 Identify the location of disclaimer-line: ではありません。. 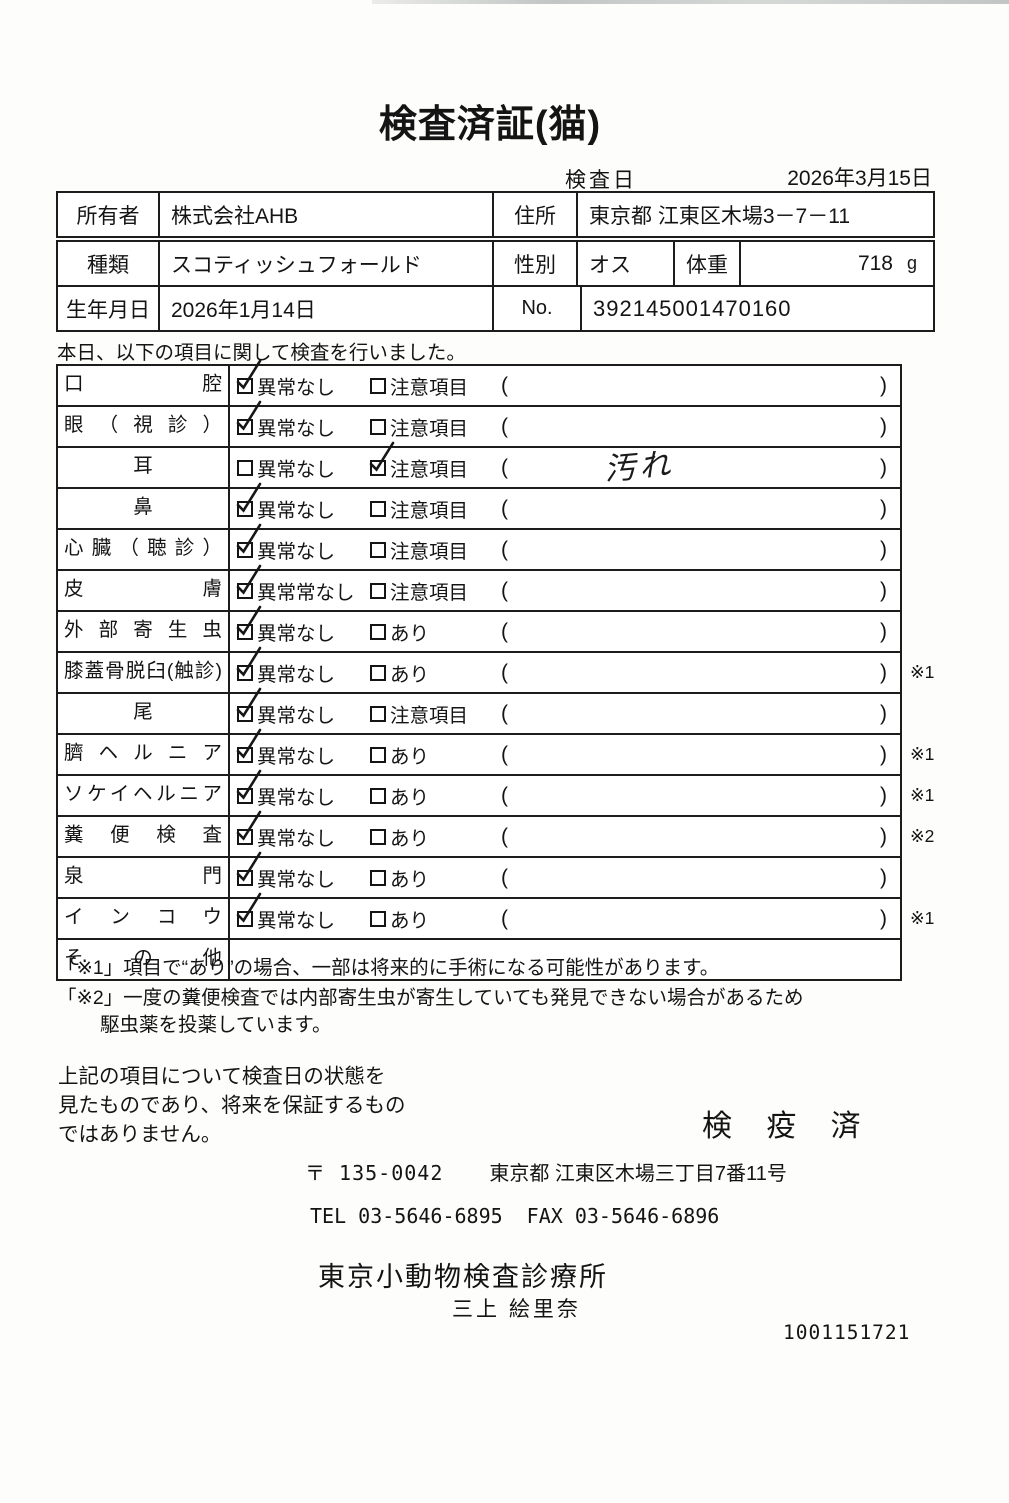
(140, 1134).